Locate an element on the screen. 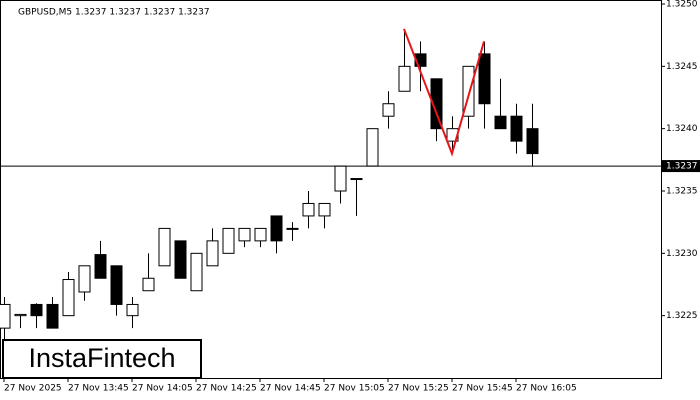 The width and height of the screenshot is (700, 400). chart-title: GBPUSD,M5 1.3237 1.3237 1.3237 1.3237 is located at coordinates (114, 13).